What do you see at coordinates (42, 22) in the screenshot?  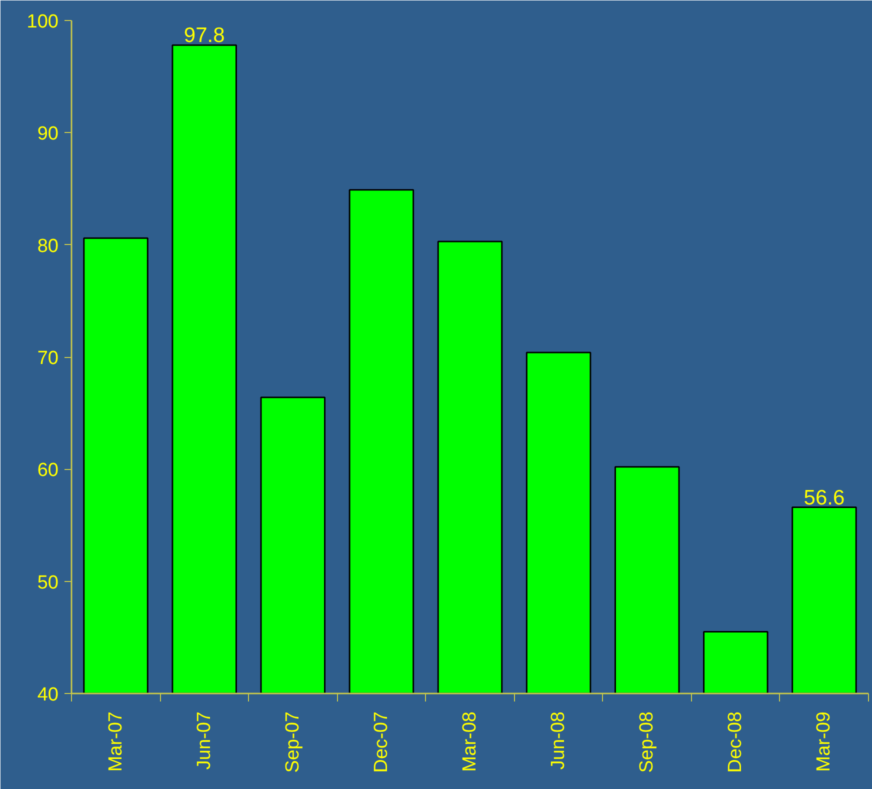 I see `y-tick-label: 100` at bounding box center [42, 22].